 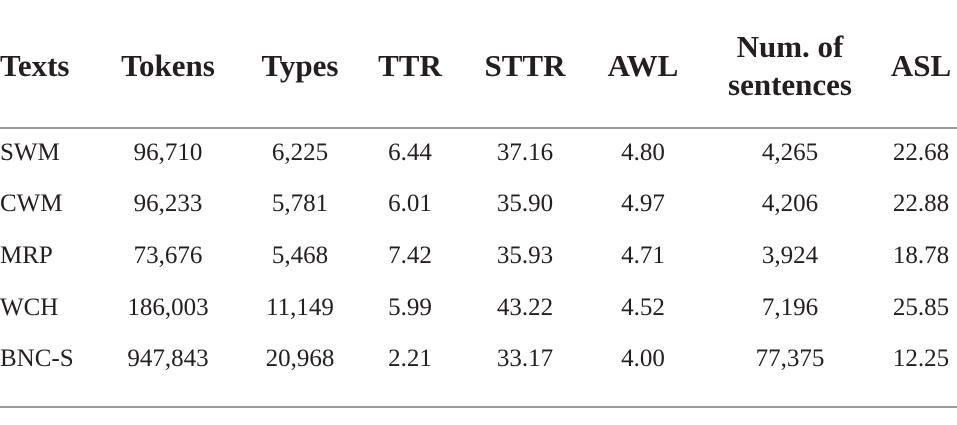 What do you see at coordinates (921, 203) in the screenshot?
I see `table-cell: 22.88` at bounding box center [921, 203].